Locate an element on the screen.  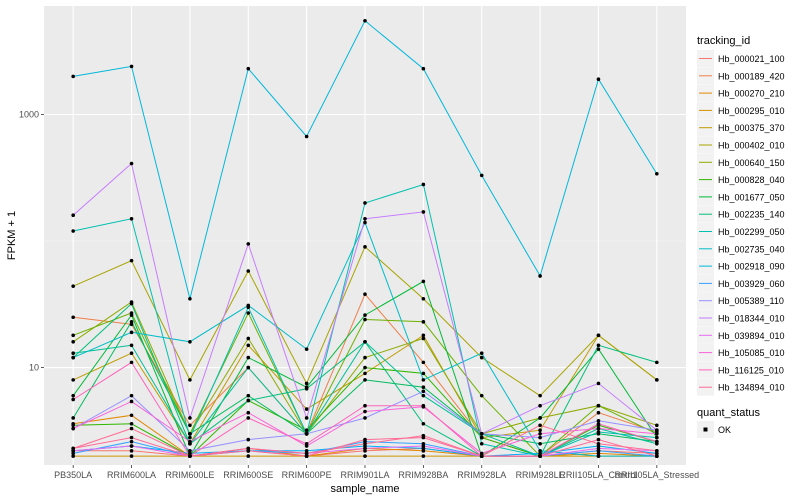
x-tick-label: RRIM600SE is located at coordinates (248, 475).